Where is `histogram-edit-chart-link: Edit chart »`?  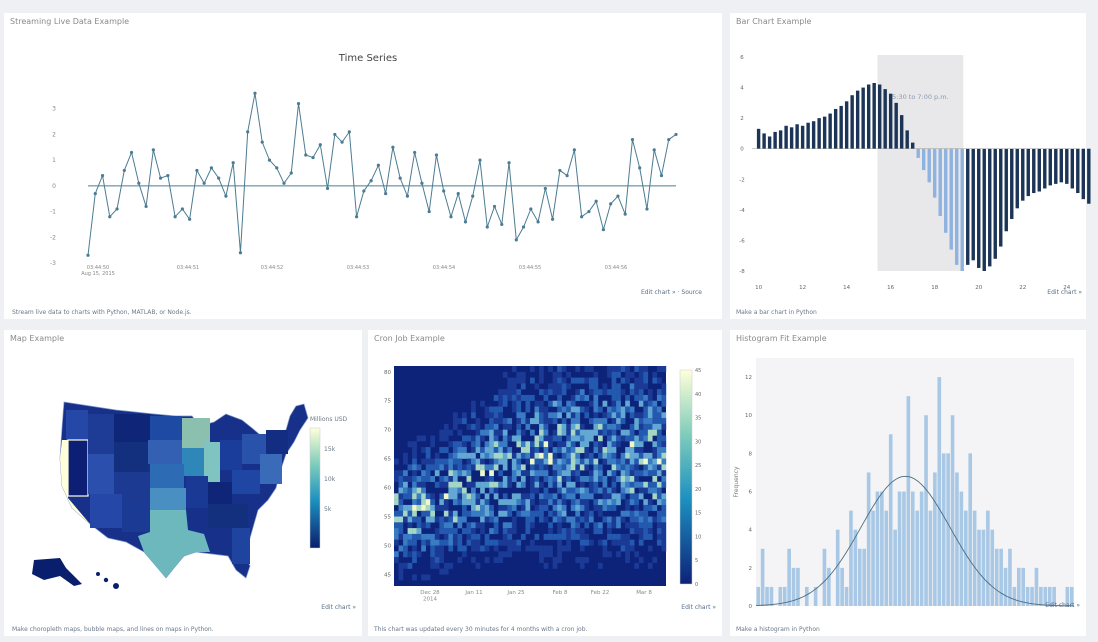 histogram-edit-chart-link: Edit chart » is located at coordinates (1062, 605).